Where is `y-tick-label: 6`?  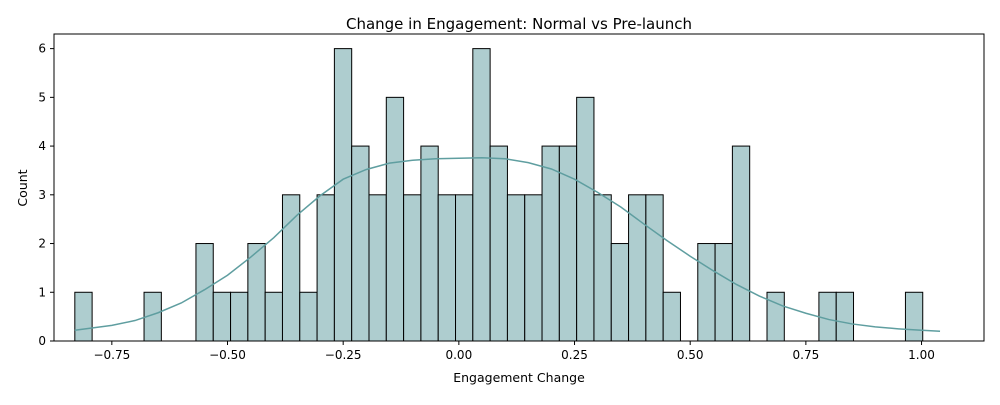 y-tick-label: 6 is located at coordinates (42, 49).